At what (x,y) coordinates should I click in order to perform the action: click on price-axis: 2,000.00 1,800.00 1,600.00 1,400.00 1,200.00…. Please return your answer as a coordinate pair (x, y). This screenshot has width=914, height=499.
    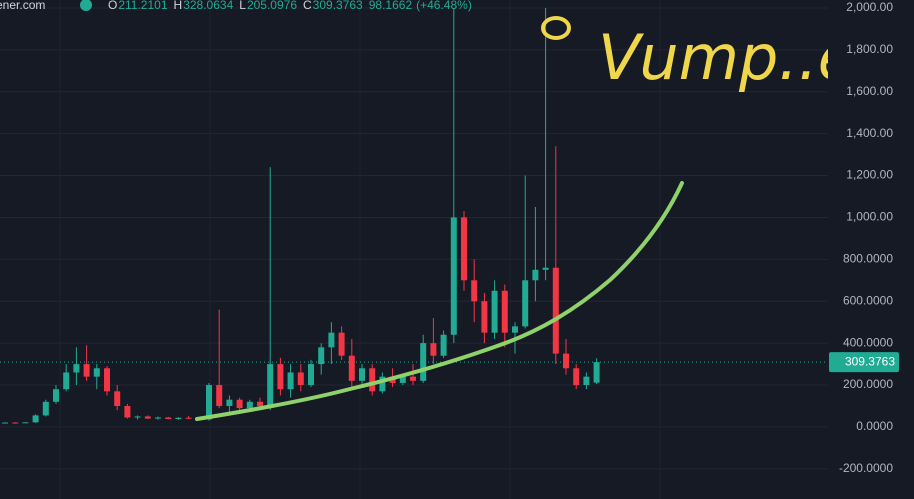
    Looking at the image, I should click on (871, 249).